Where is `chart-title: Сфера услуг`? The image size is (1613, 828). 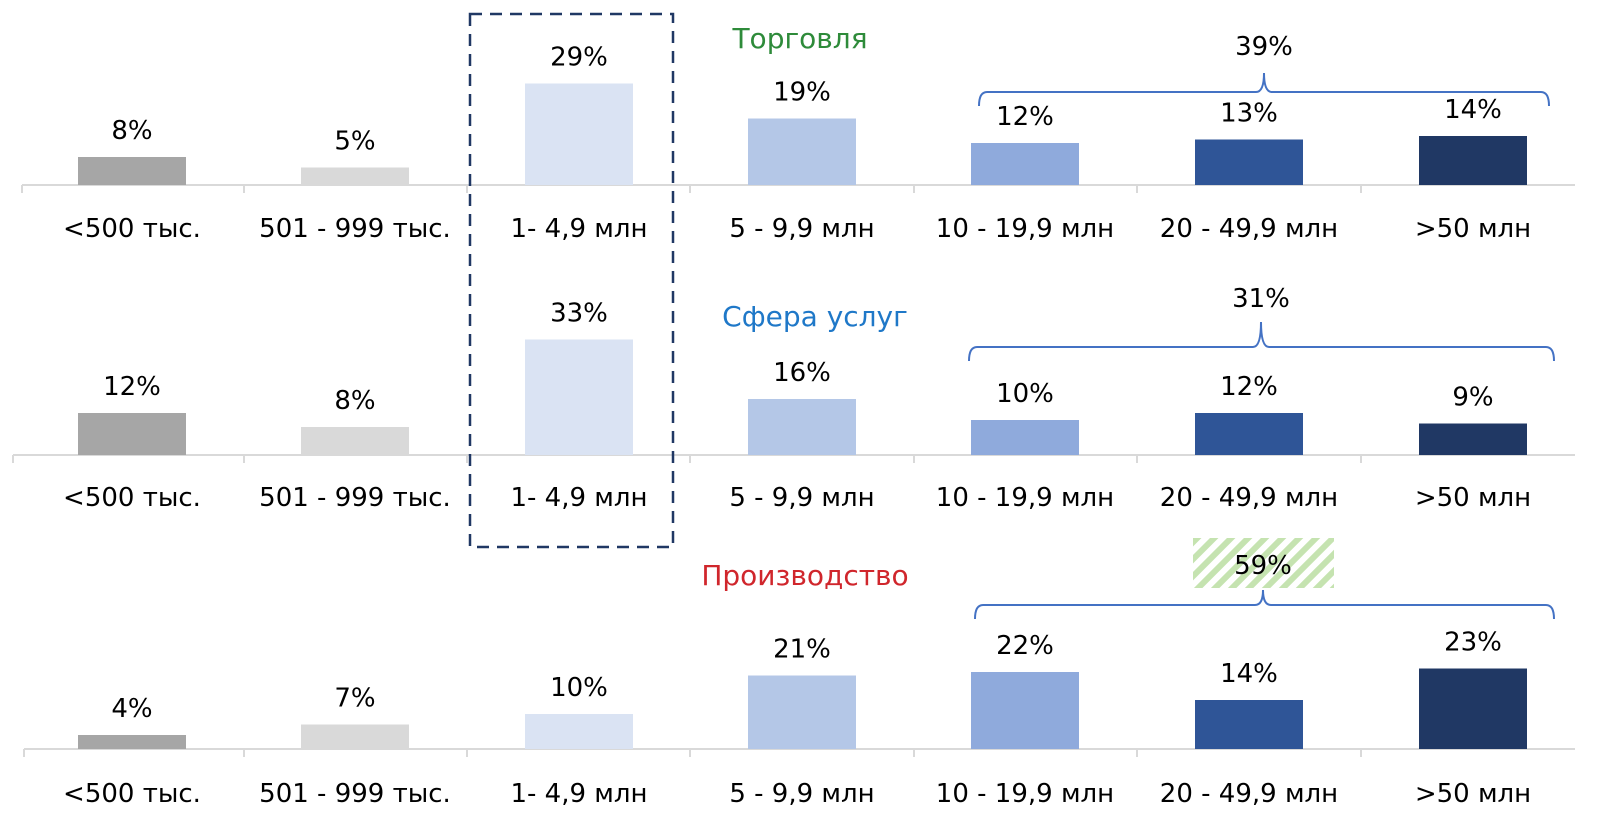
chart-title: Сфера услуг is located at coordinates (815, 316).